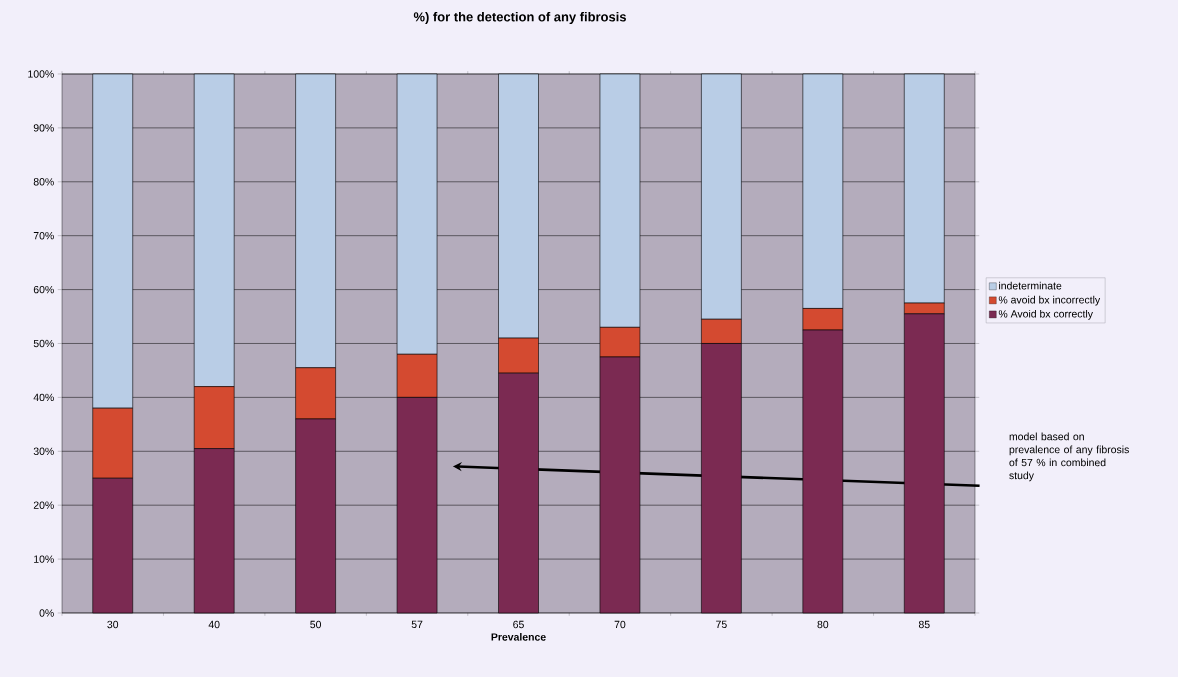  Describe the element at coordinates (823, 624) in the screenshot. I see `x-tick-label: 80` at that location.